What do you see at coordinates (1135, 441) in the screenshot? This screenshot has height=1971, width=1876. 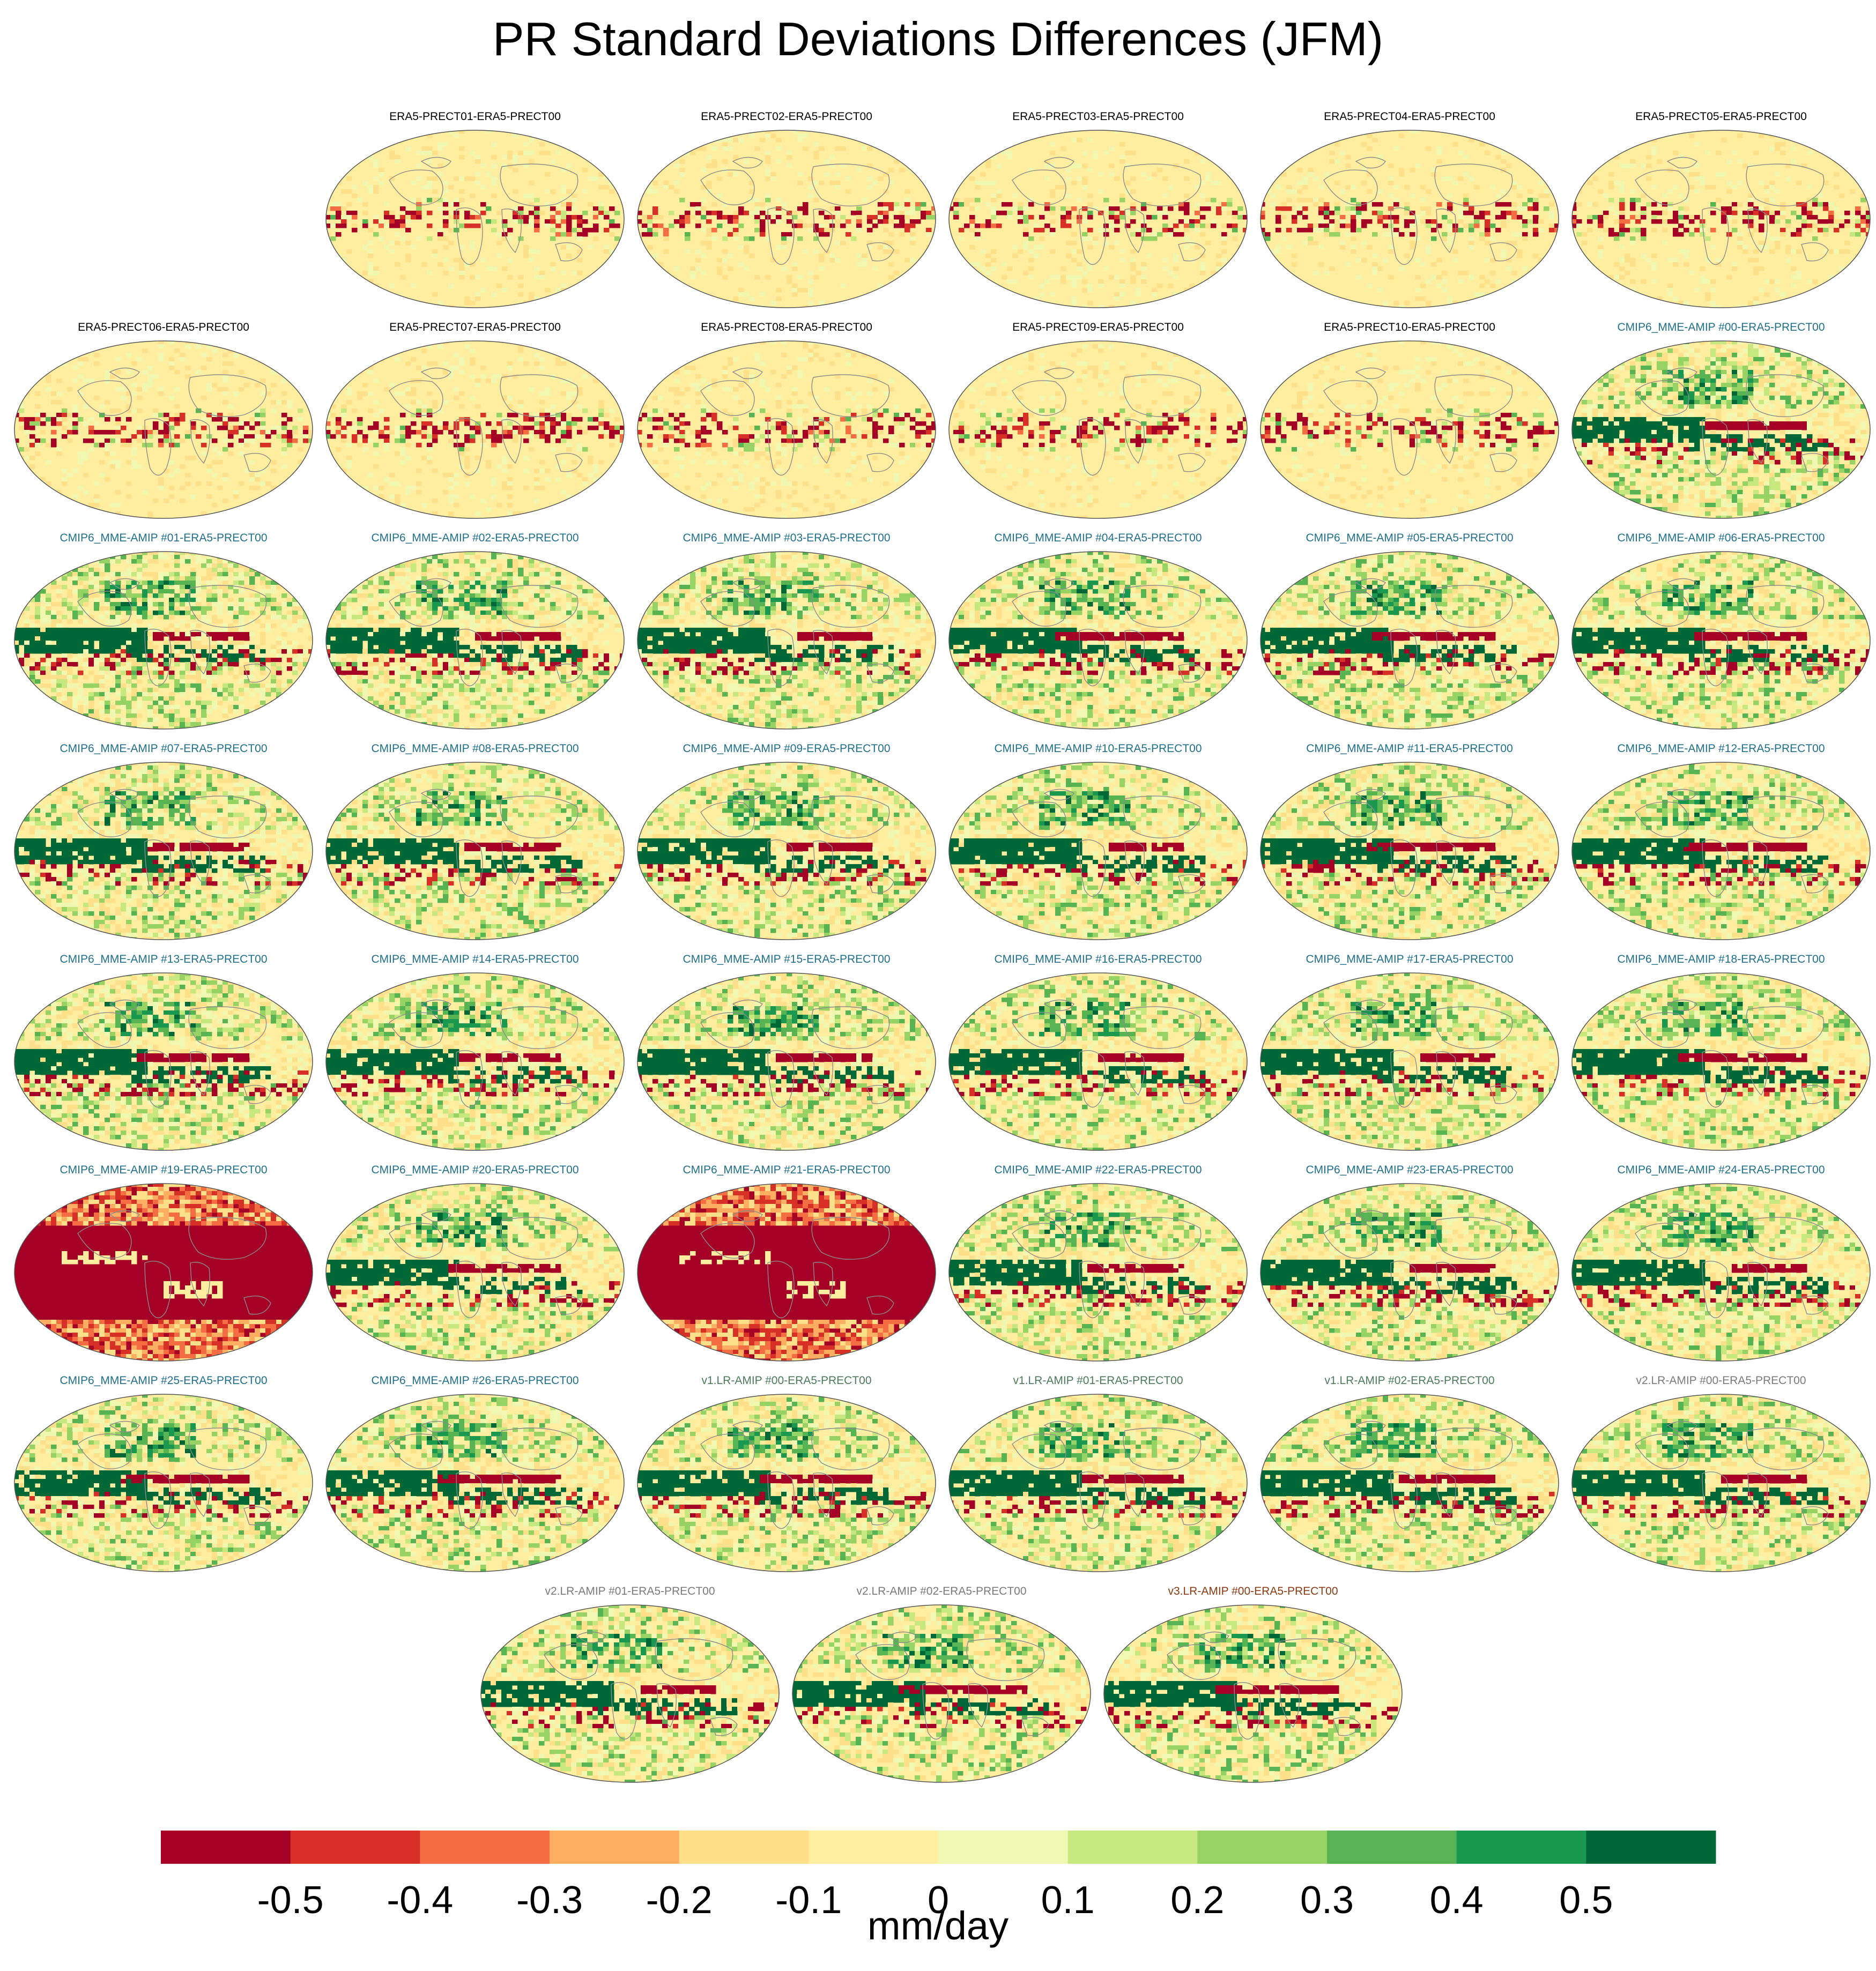 I see `coastline` at bounding box center [1135, 441].